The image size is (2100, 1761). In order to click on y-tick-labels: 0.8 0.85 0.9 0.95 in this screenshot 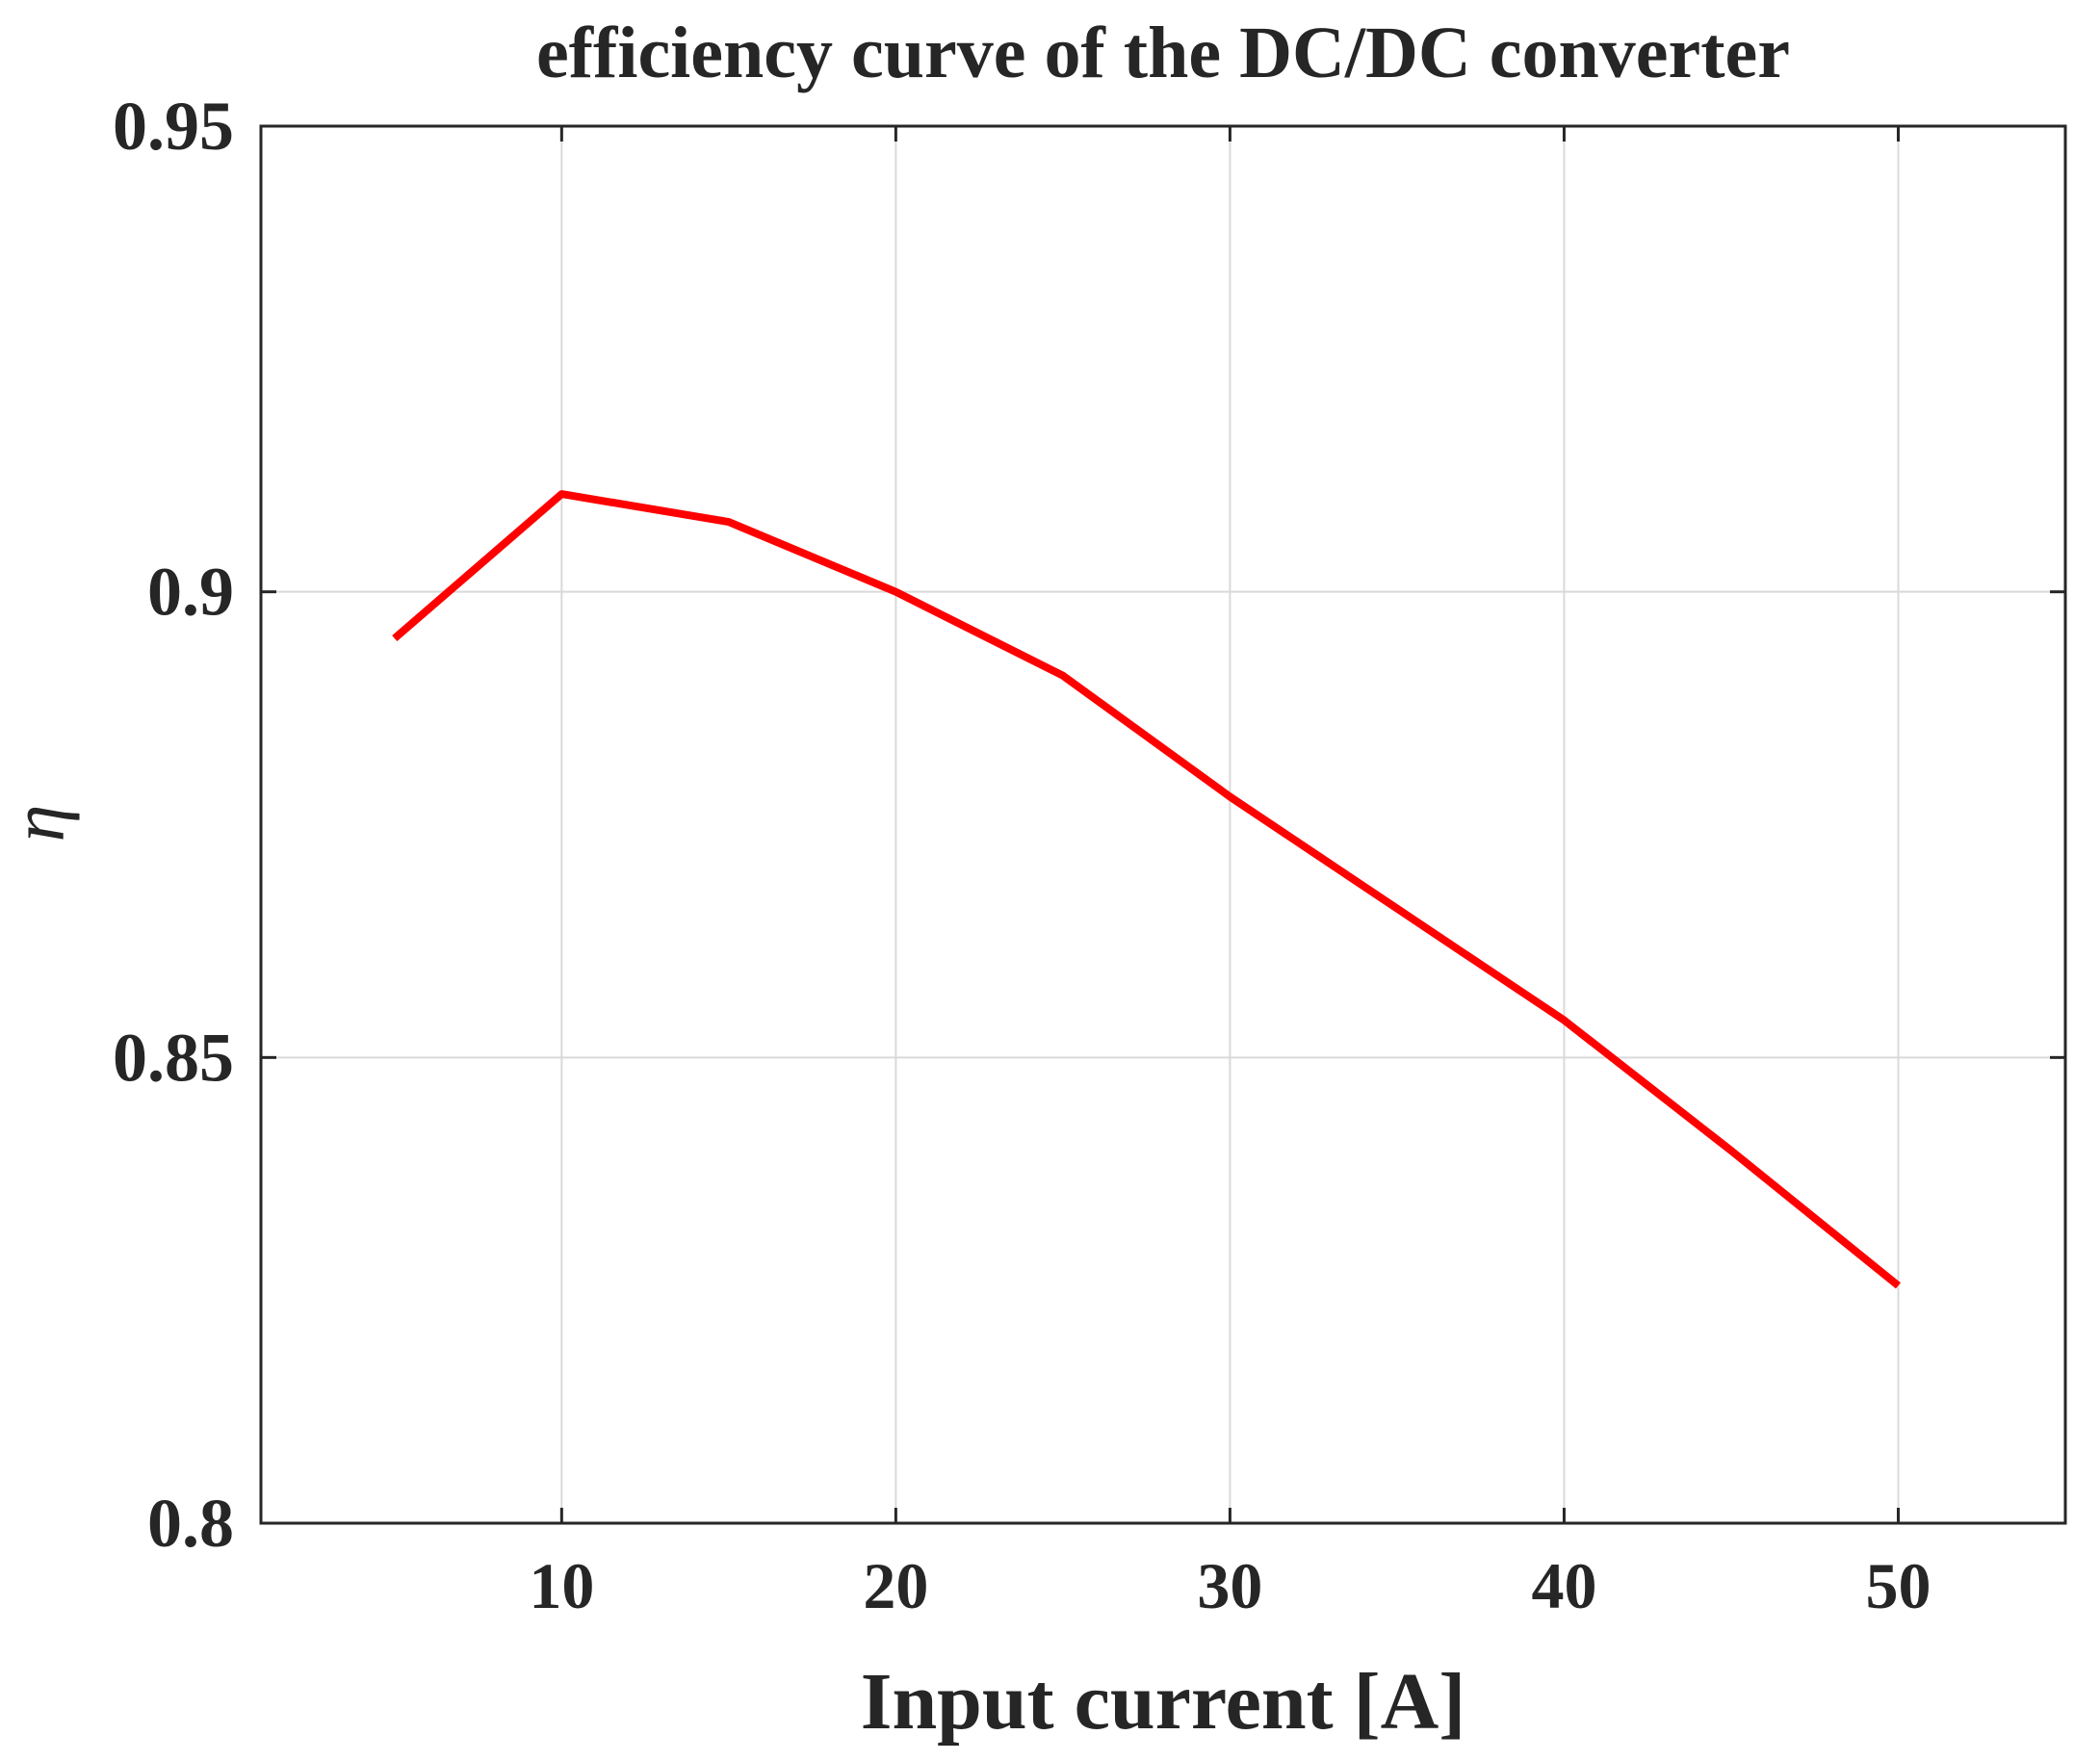, I will do `click(173, 825)`.